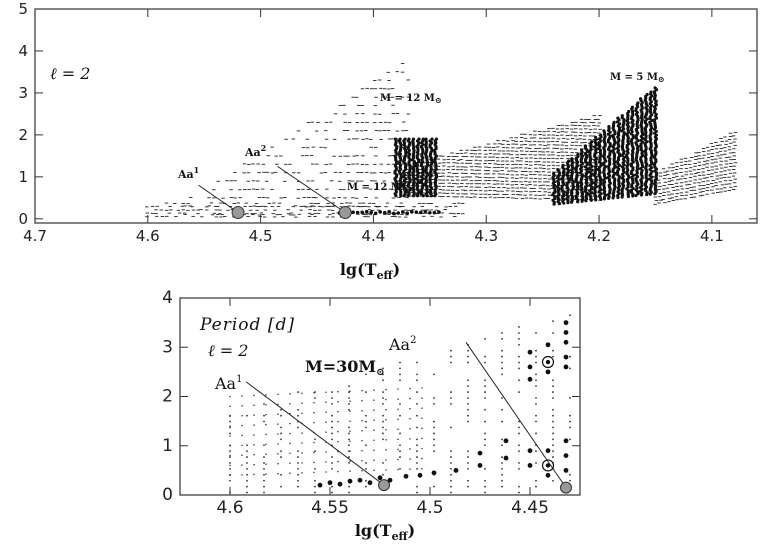  What do you see at coordinates (229, 508) in the screenshot?
I see `bottom-x-tick-label: 4.6` at bounding box center [229, 508].